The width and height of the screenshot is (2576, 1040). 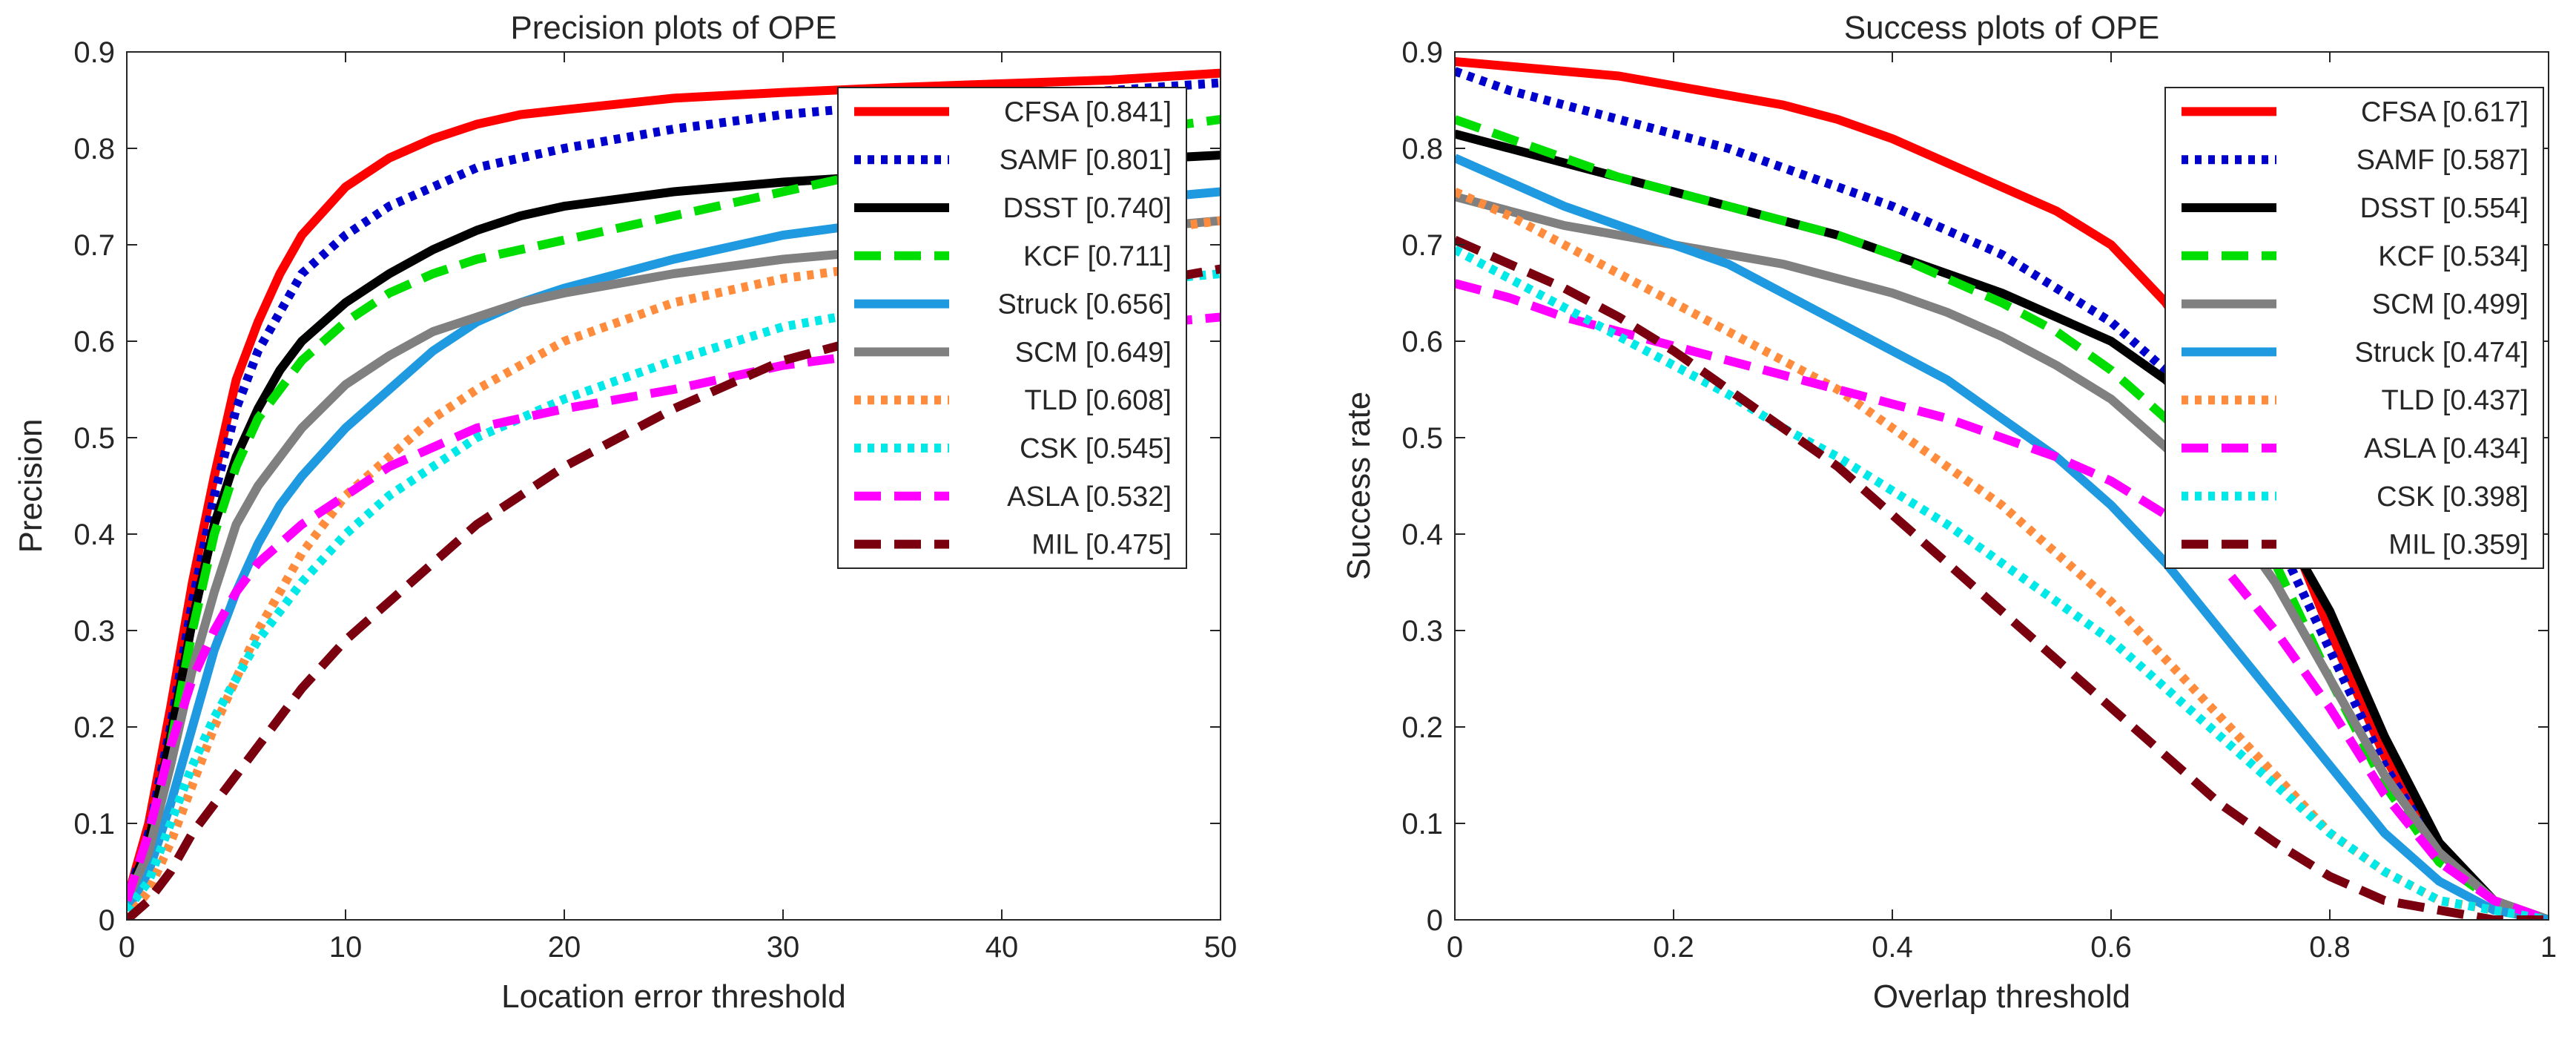 What do you see at coordinates (2455, 401) in the screenshot?
I see `legend-label-tld: TLD [0.437]` at bounding box center [2455, 401].